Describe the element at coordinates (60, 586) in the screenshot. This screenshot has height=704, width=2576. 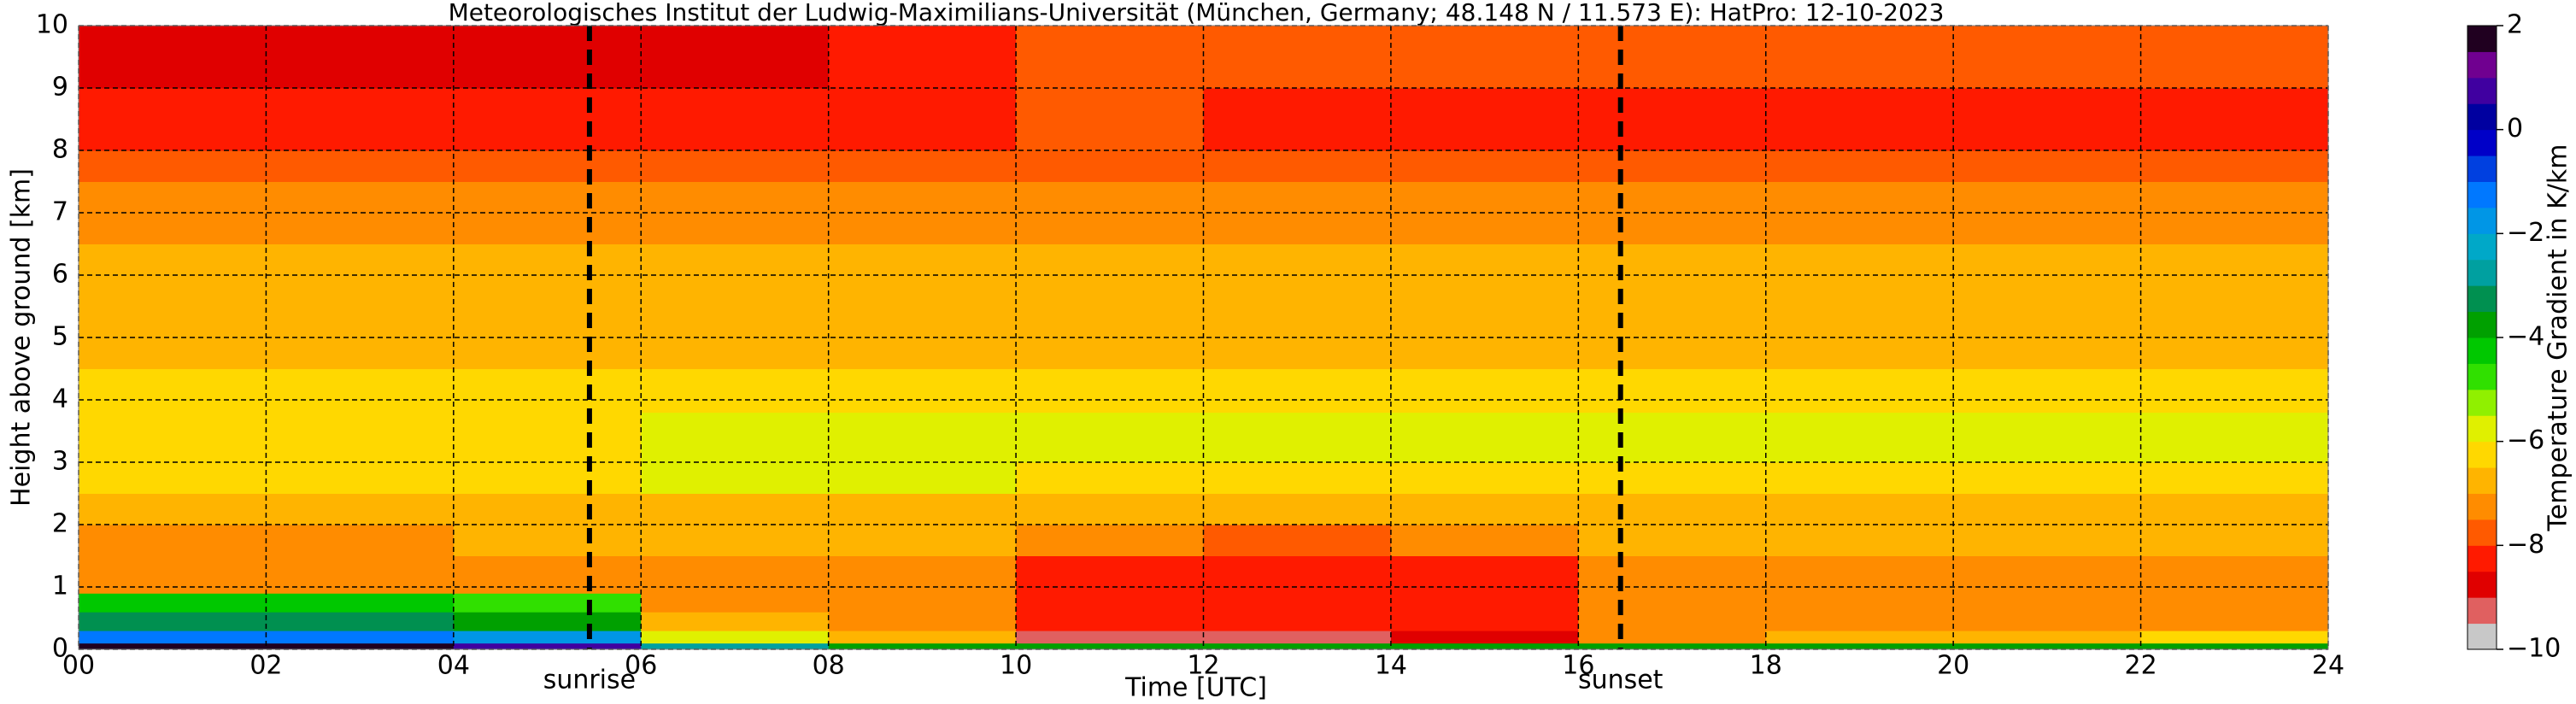
I see `y-tick-label: 1` at that location.